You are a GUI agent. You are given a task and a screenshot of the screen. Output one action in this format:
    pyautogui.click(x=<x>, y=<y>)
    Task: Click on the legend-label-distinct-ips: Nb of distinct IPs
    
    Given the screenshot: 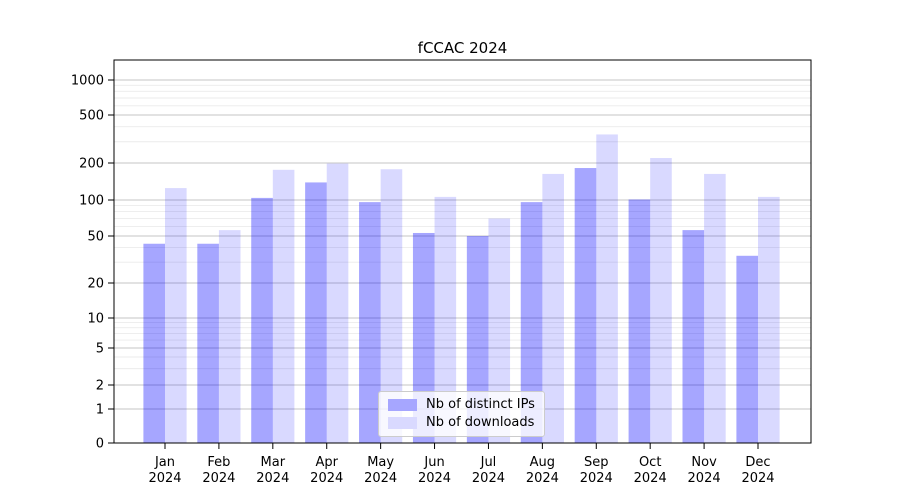 What is the action you would take?
    pyautogui.click(x=480, y=404)
    